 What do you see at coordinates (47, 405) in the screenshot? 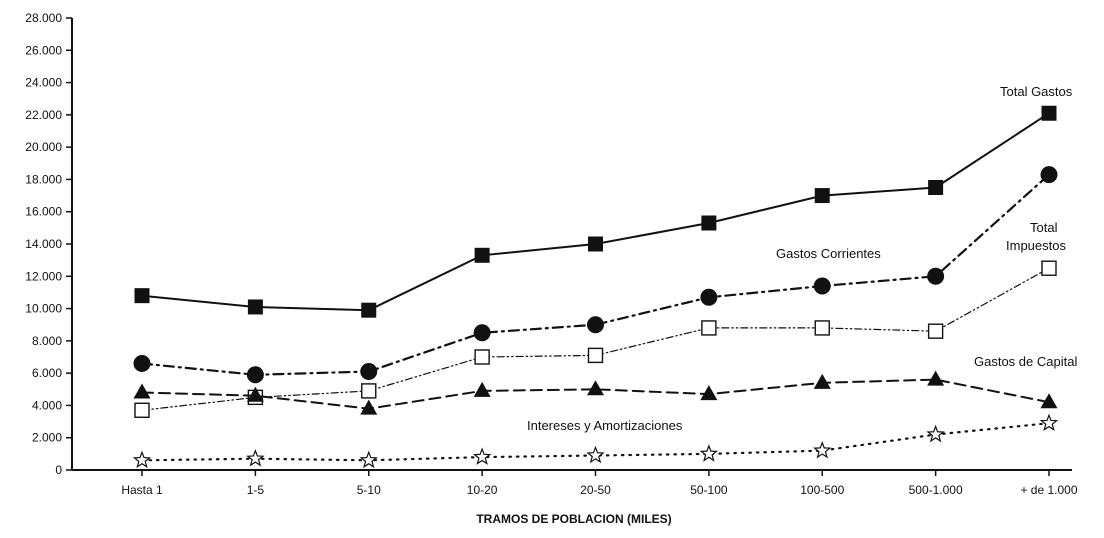
I see `y-tick-label: 4.000` at bounding box center [47, 405].